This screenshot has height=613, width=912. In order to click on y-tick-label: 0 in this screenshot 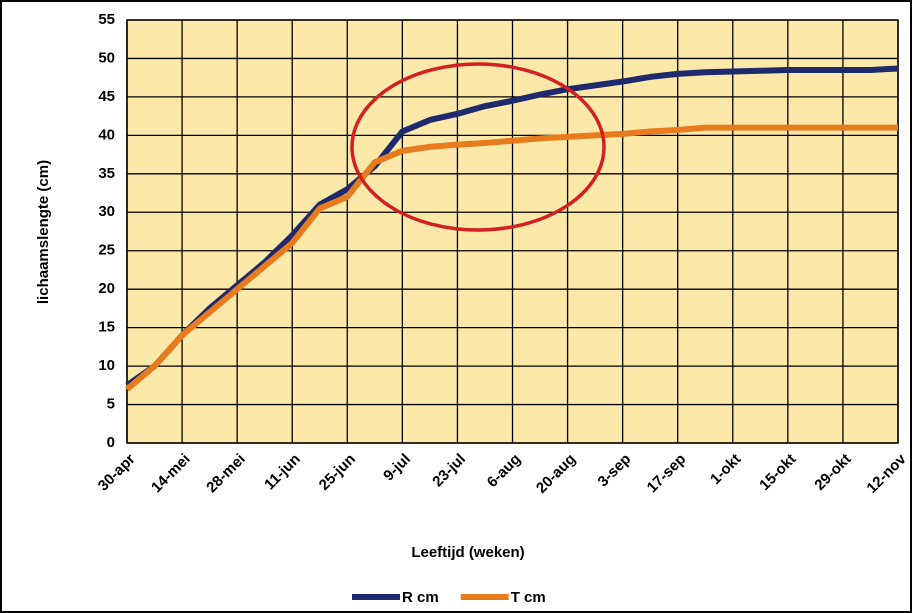, I will do `click(111, 442)`.